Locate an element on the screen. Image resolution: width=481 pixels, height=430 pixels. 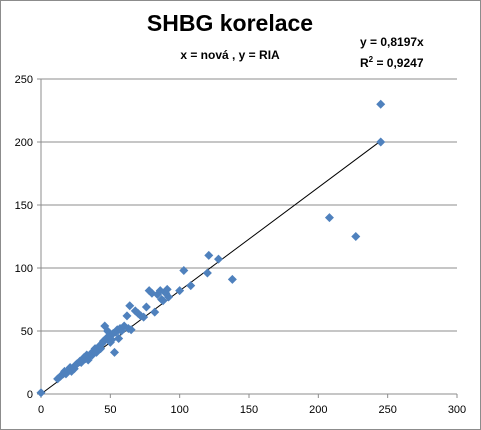
y-tick-label: 100 is located at coordinates (24, 269).